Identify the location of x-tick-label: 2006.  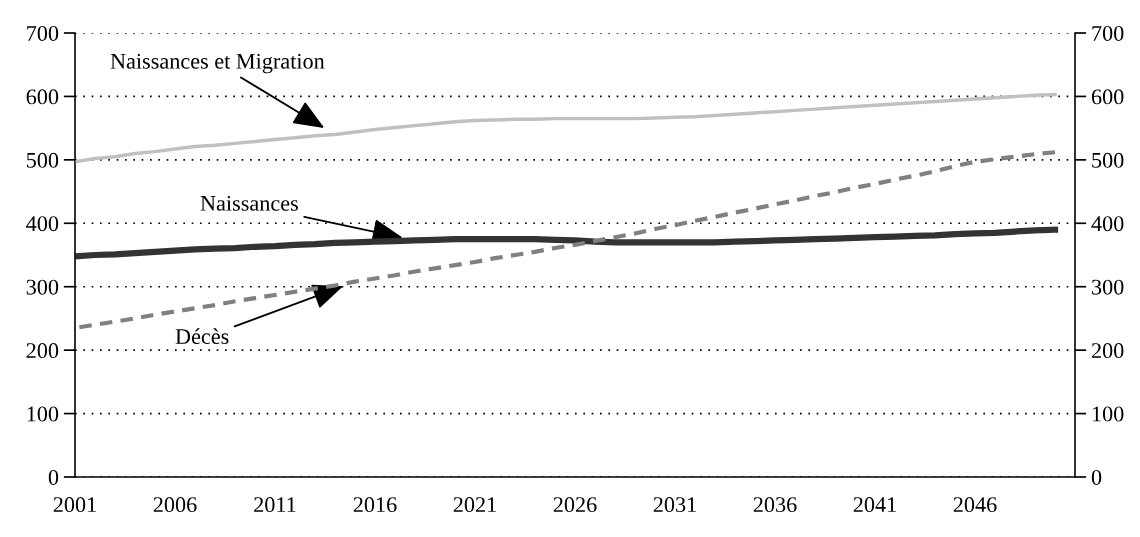
(175, 505).